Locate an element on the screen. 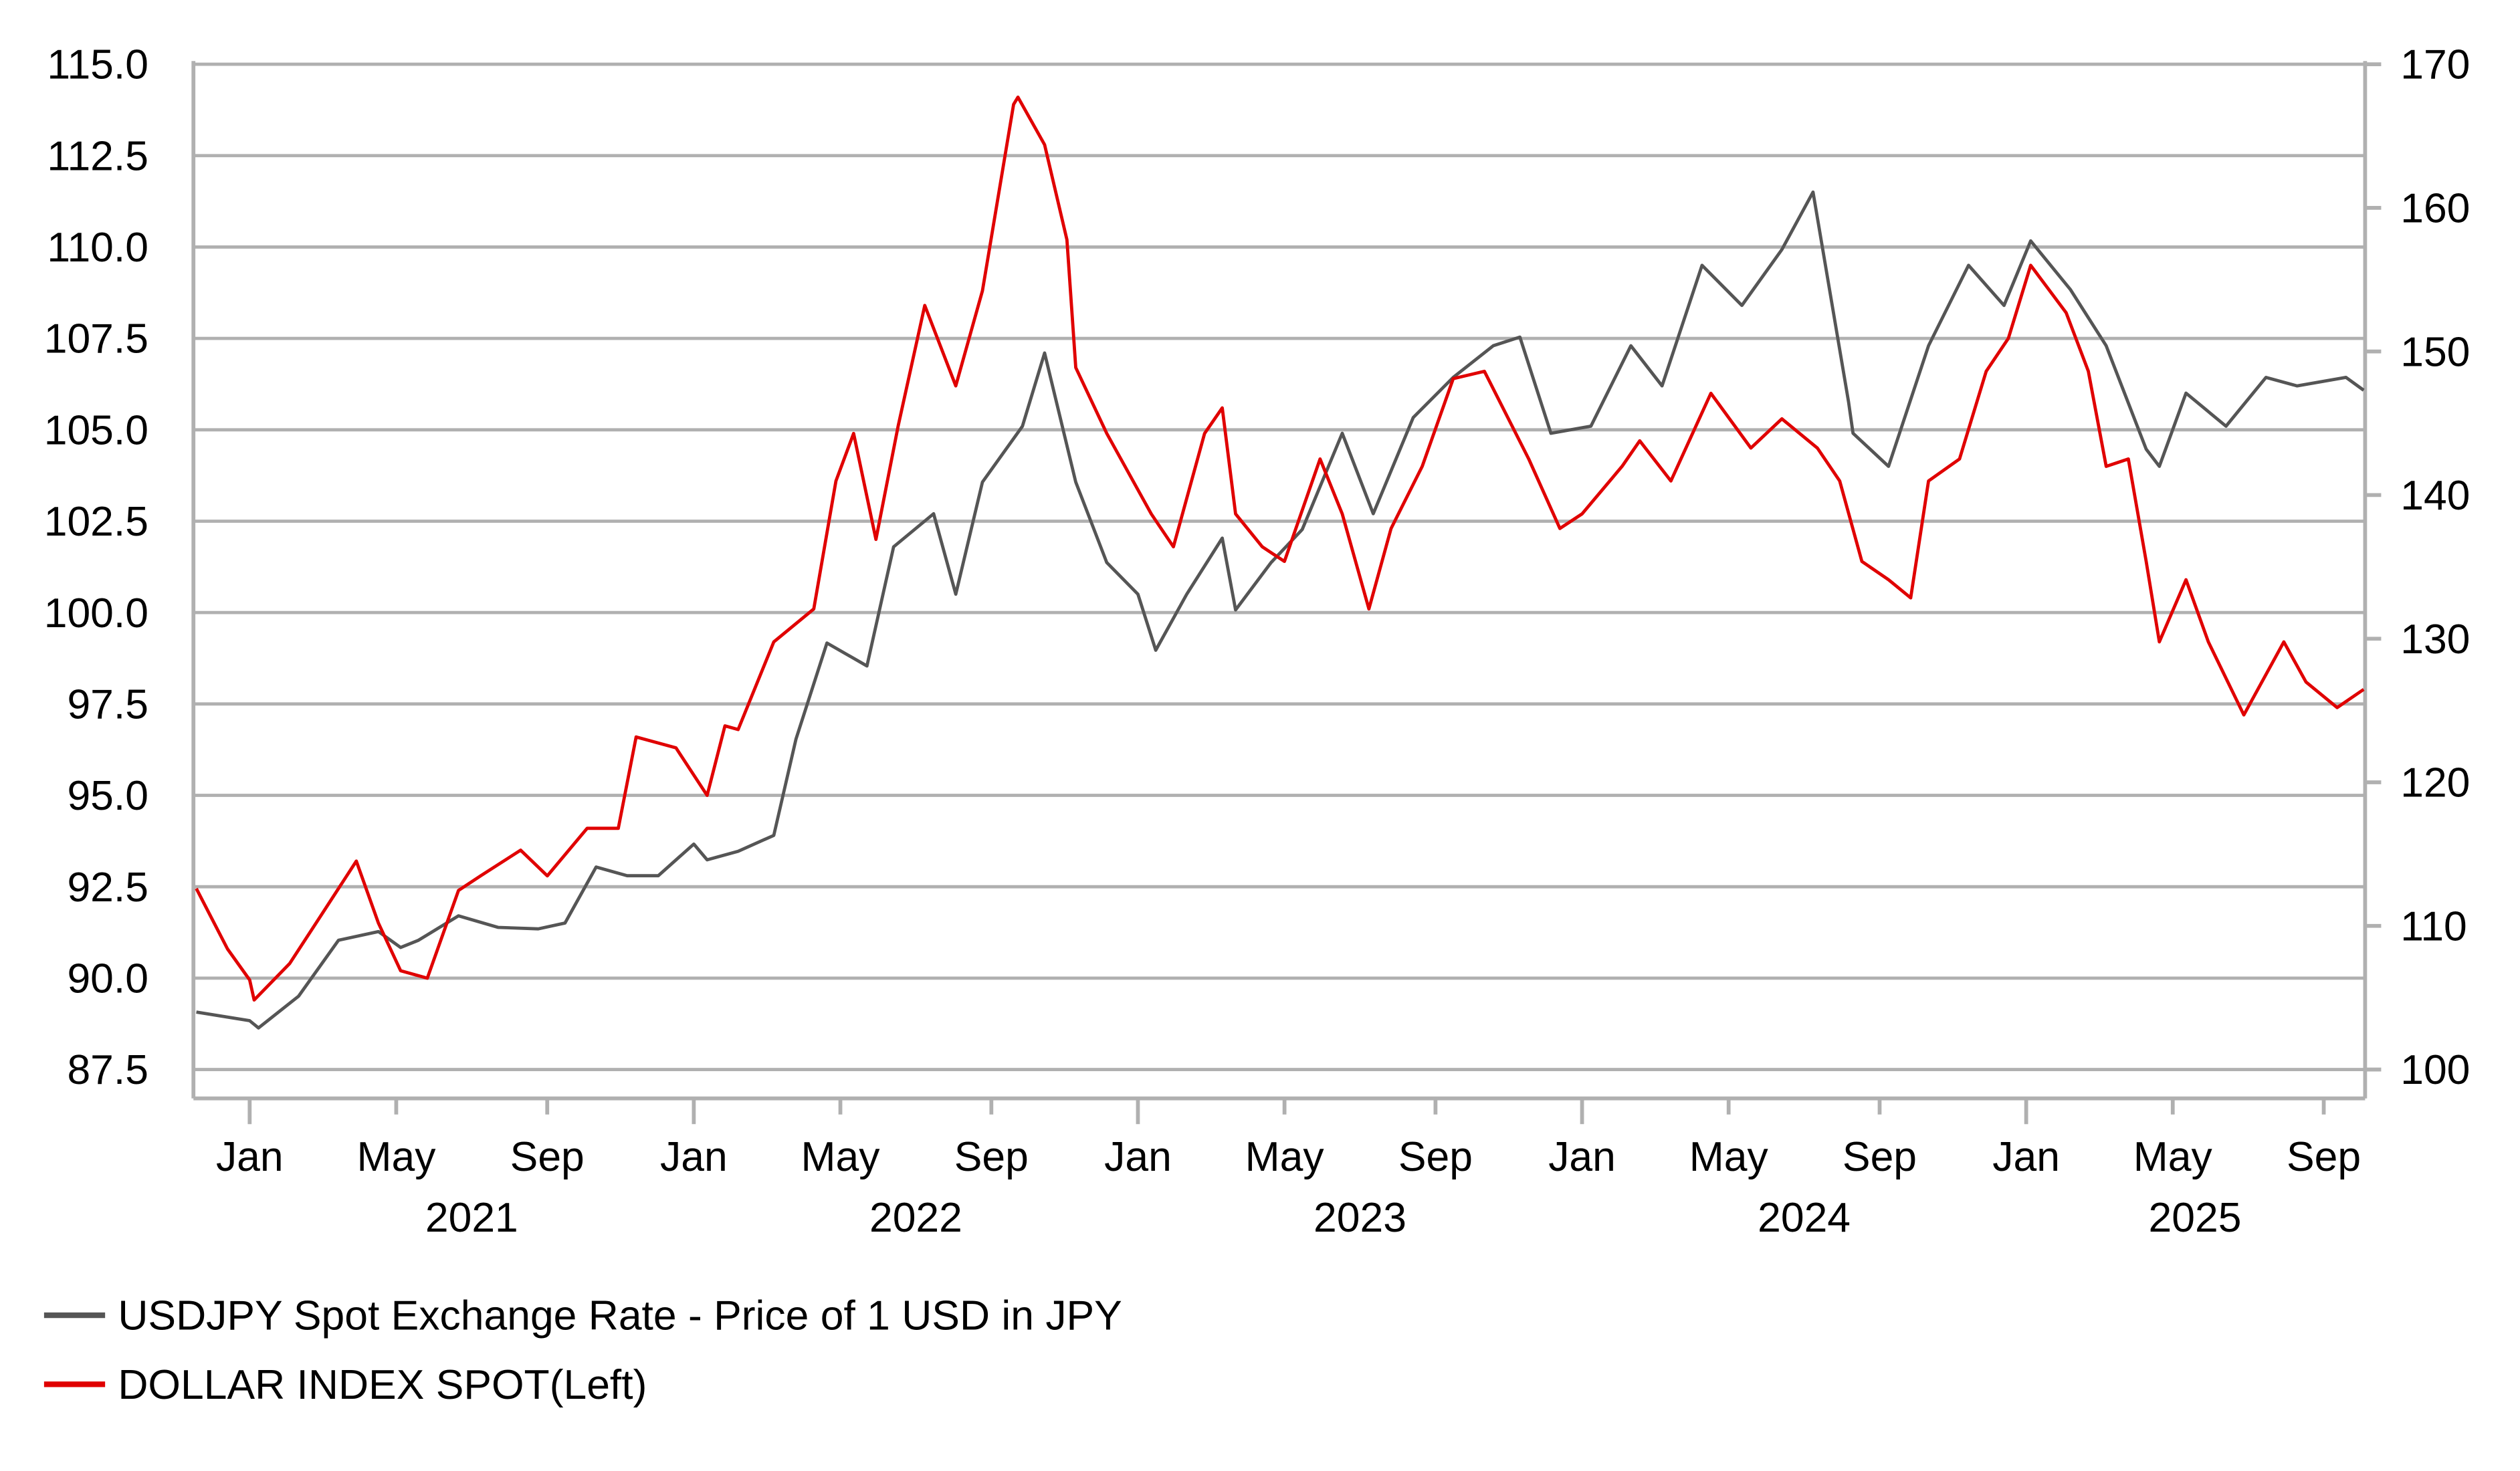 The height and width of the screenshot is (1471, 2520). right-tick-label: 120 is located at coordinates (2435, 783).